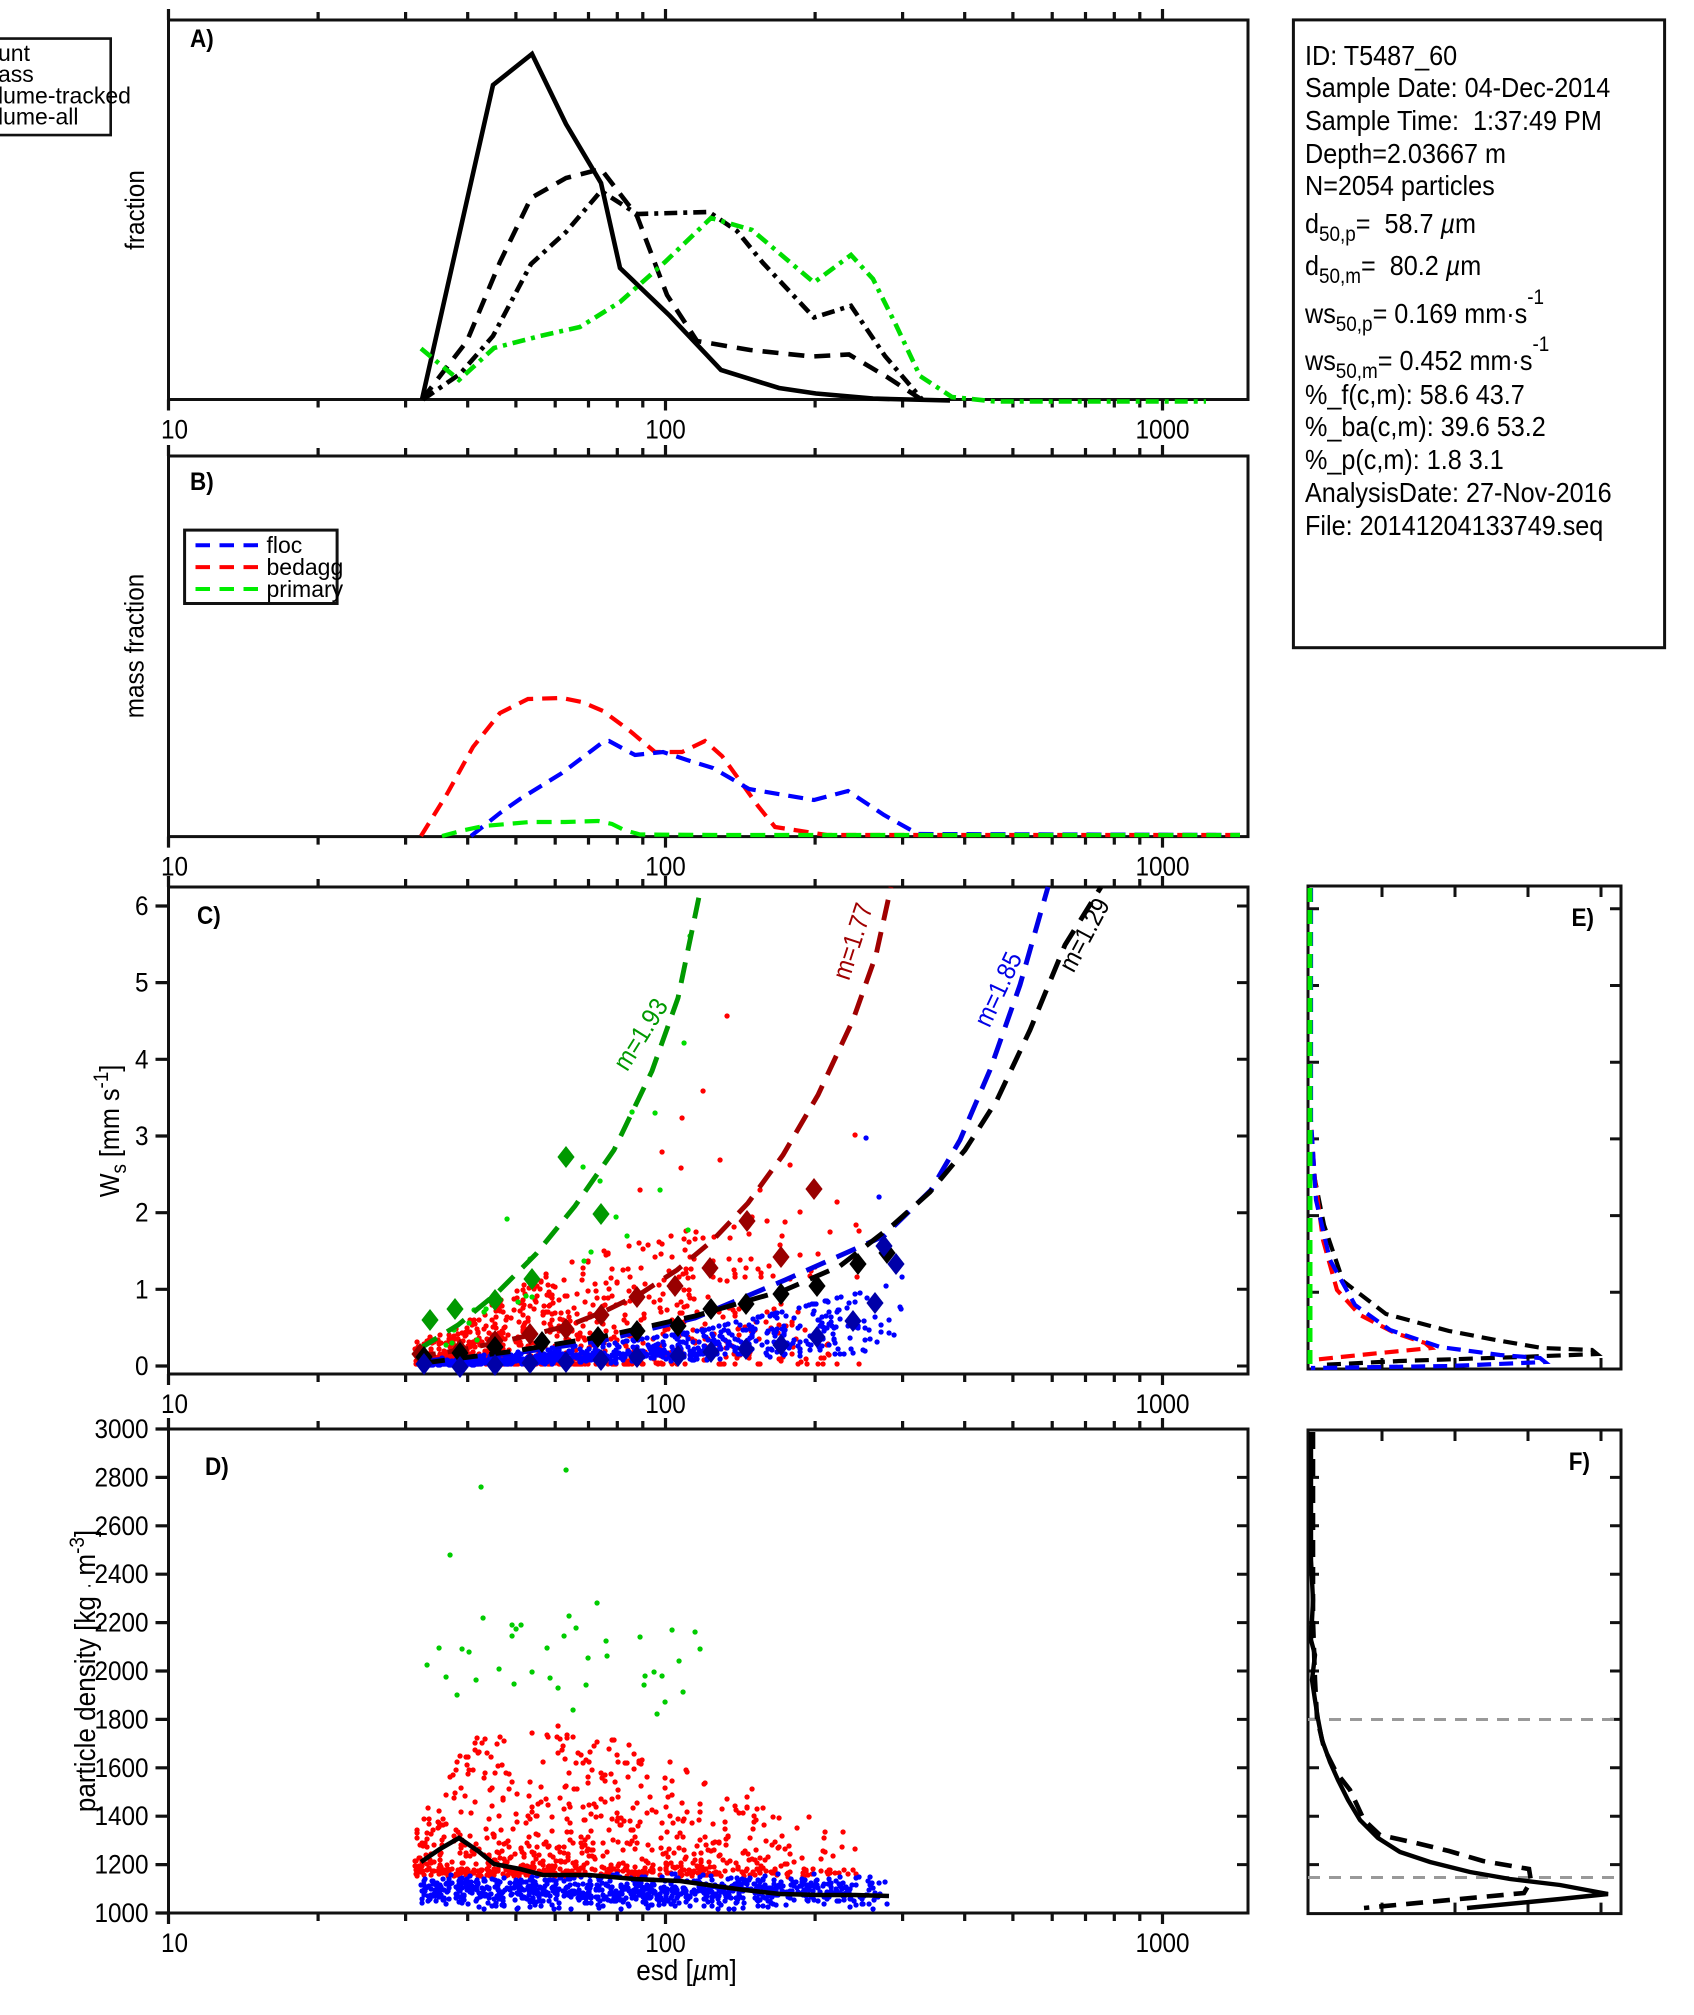  Describe the element at coordinates (1457, 88) in the screenshot. I see `svg-text: Sample Date: 04-Dec-2014` at that location.